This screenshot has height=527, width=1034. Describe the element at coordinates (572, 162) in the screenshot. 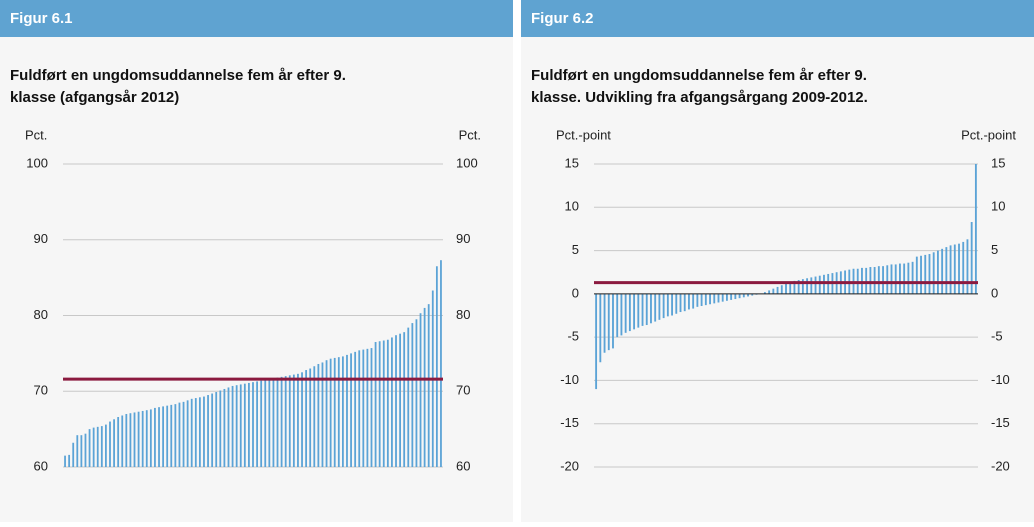

I see `y-tick-label: 15` at that location.